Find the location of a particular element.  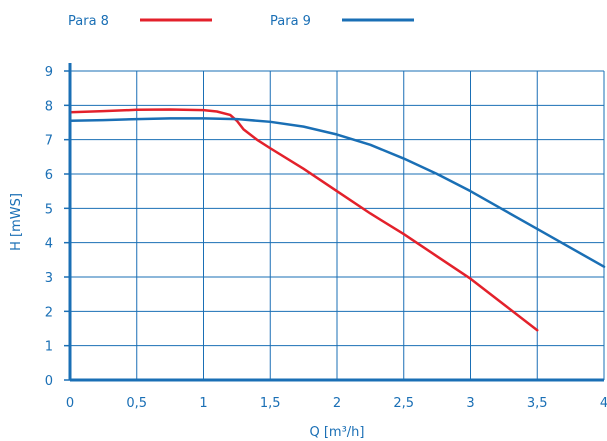

x-tick-label: 0,5 is located at coordinates (136, 403).